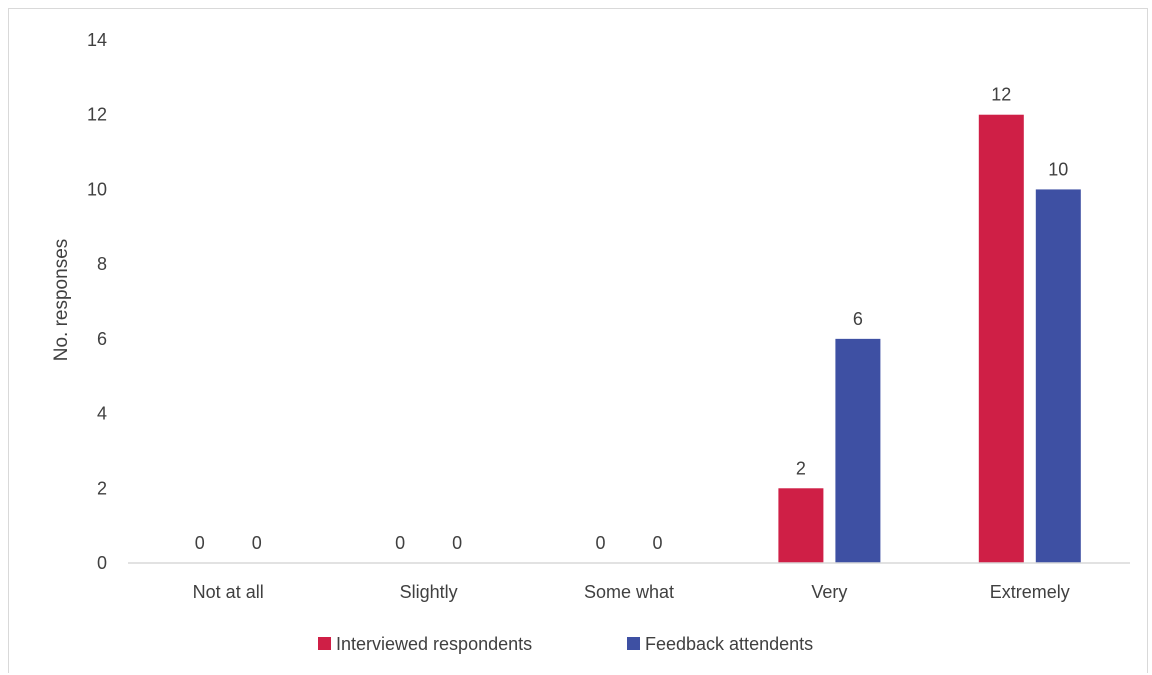  What do you see at coordinates (1001, 95) in the screenshot?
I see `data-label: 12` at bounding box center [1001, 95].